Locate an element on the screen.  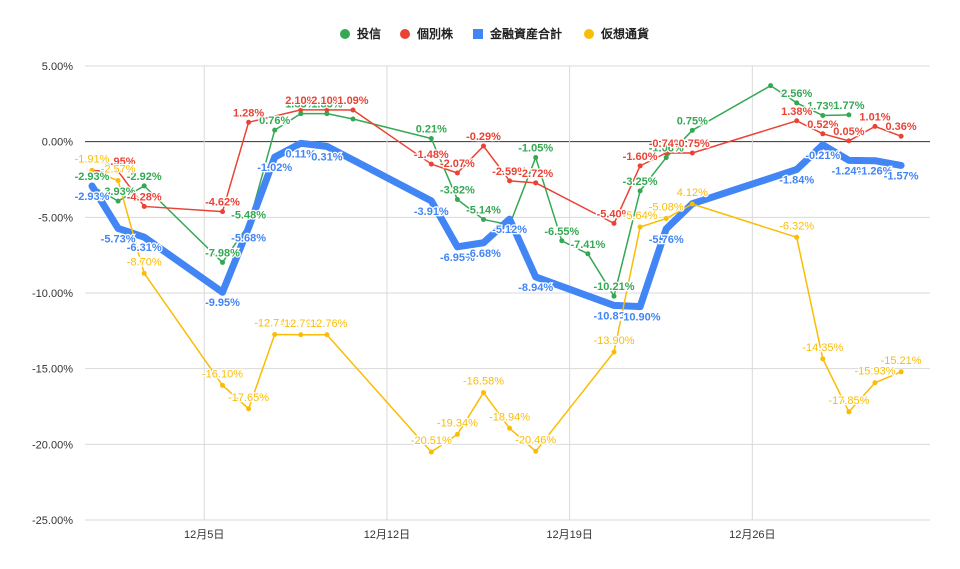
legend-label: 個別株 is located at coordinates (435, 33).